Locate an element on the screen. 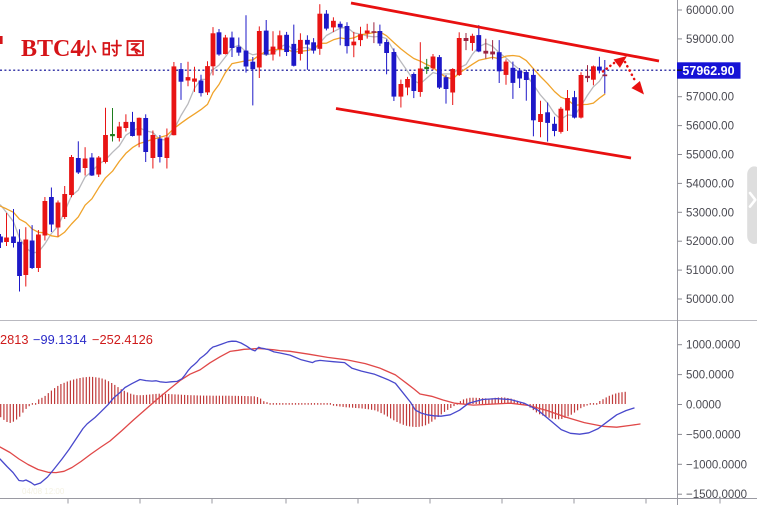 The image size is (757, 510). svg-text: 500.0000 is located at coordinates (710, 376).